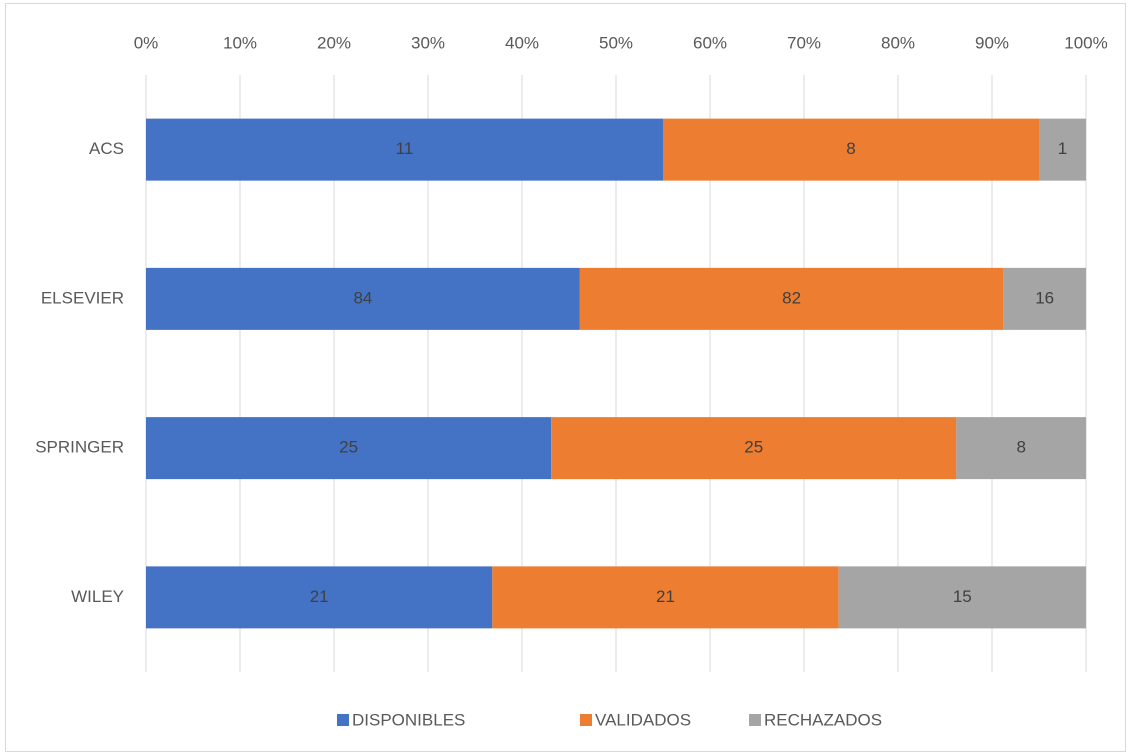 Image resolution: width=1131 pixels, height=756 pixels. What do you see at coordinates (1085, 42) in the screenshot?
I see `x-tick-label: 100%` at bounding box center [1085, 42].